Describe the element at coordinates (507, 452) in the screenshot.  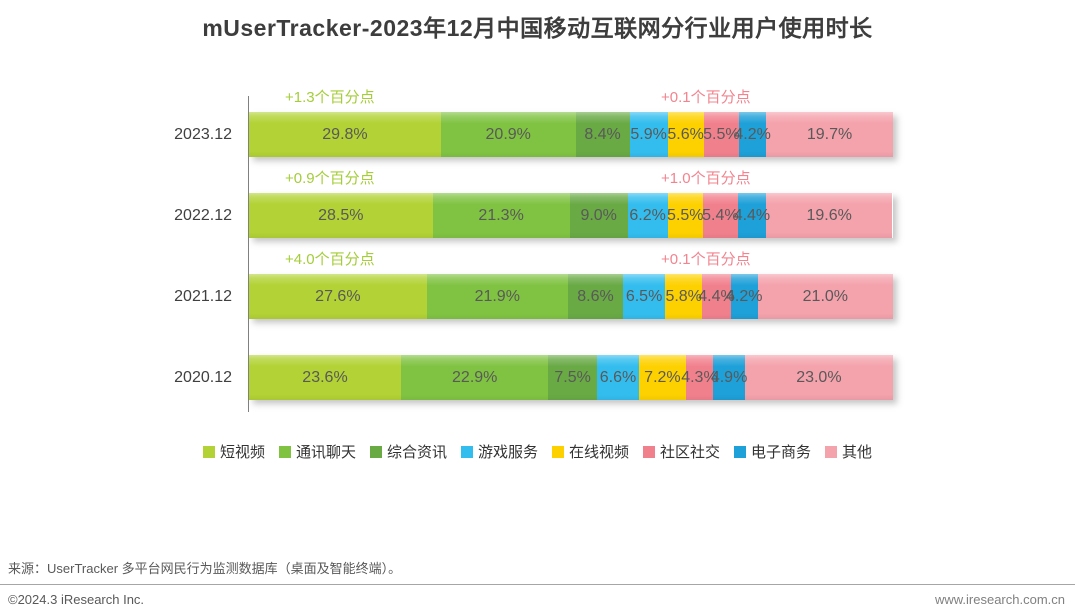
I see `legend-label: 游戏服务` at that location.